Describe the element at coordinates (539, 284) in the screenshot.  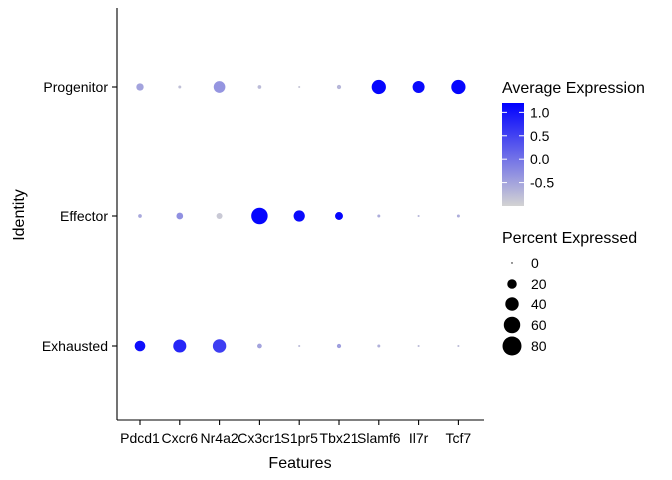
I see `size-legend-label: 20` at that location.